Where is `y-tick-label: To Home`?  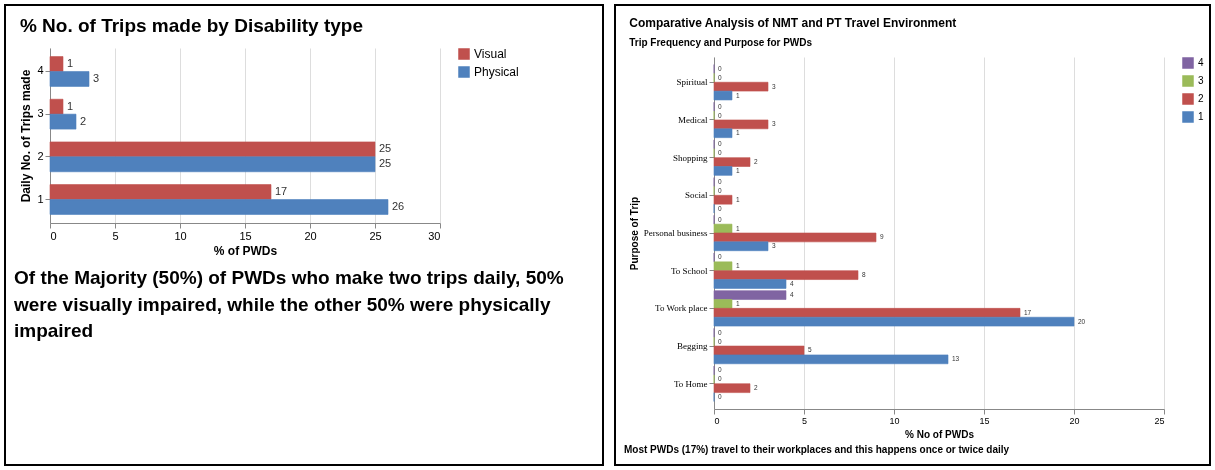
y-tick-label: To Home is located at coordinates (690, 383).